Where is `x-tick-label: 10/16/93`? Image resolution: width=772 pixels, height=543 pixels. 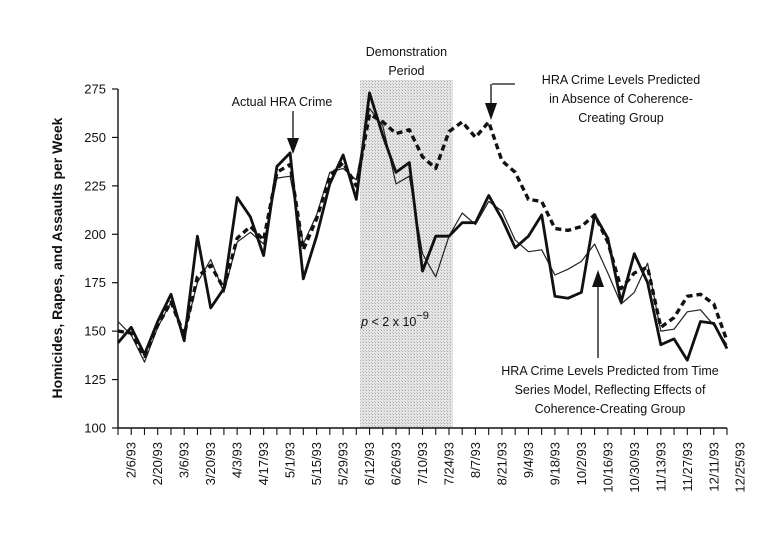
x-tick-label: 10/16/93 is located at coordinates (607, 467).